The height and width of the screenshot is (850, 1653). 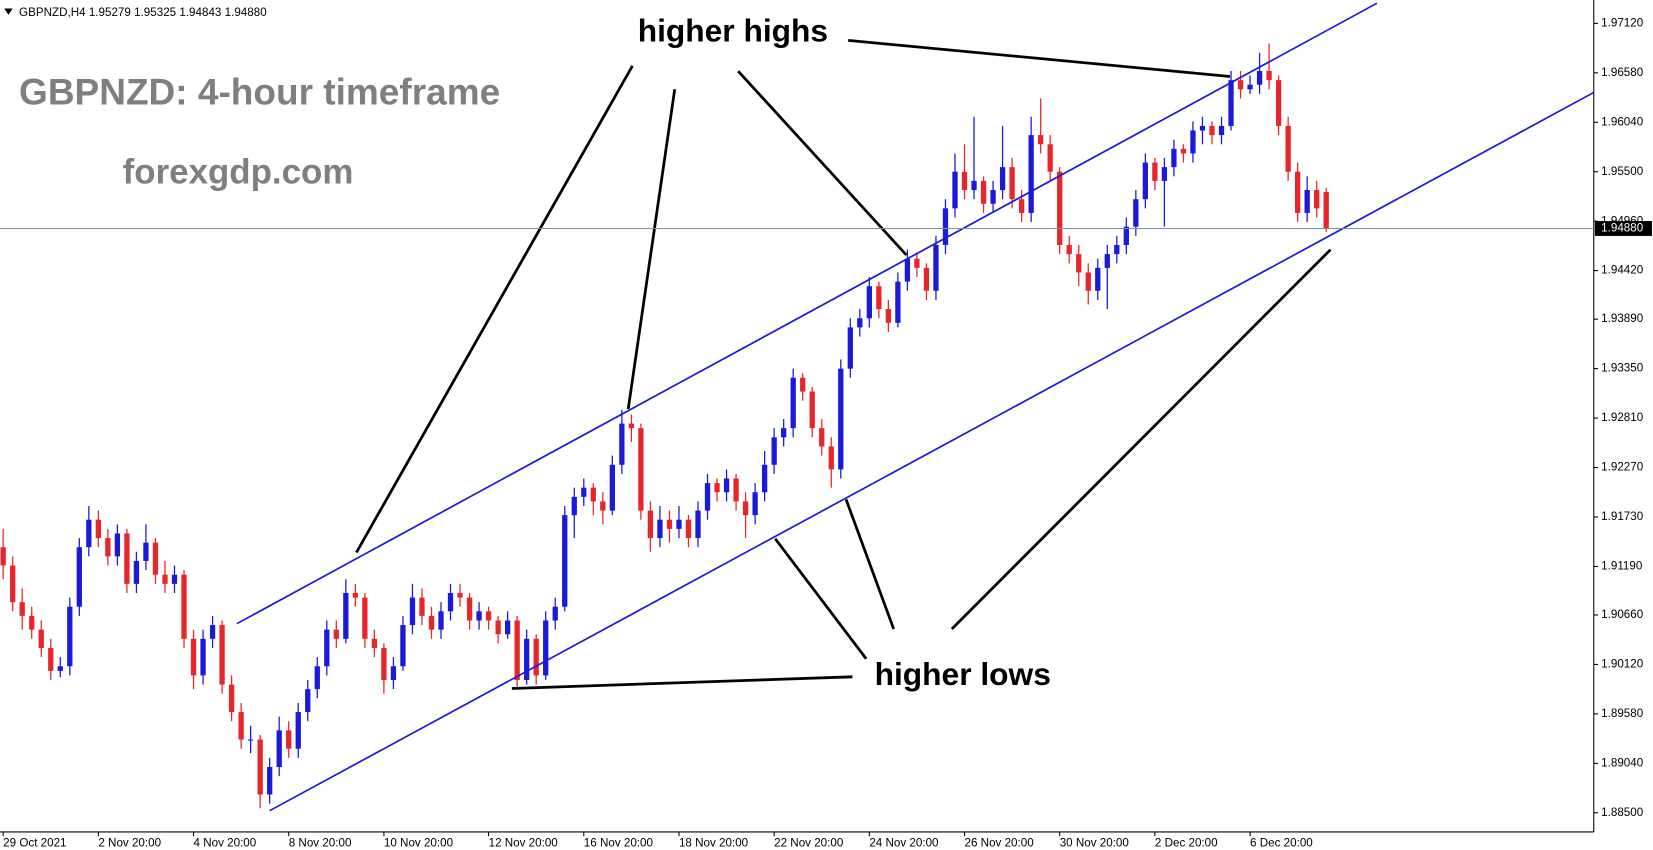 What do you see at coordinates (1622, 713) in the screenshot?
I see `y-tick-label: 1.89580` at bounding box center [1622, 713].